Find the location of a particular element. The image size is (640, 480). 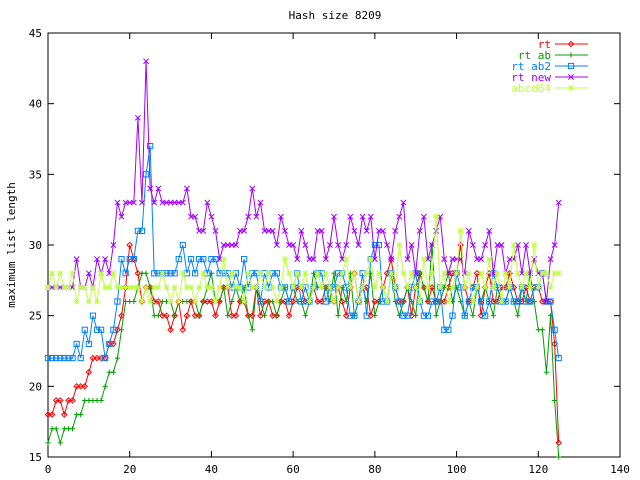

chart-title: Hash size 8209 is located at coordinates (335, 15).